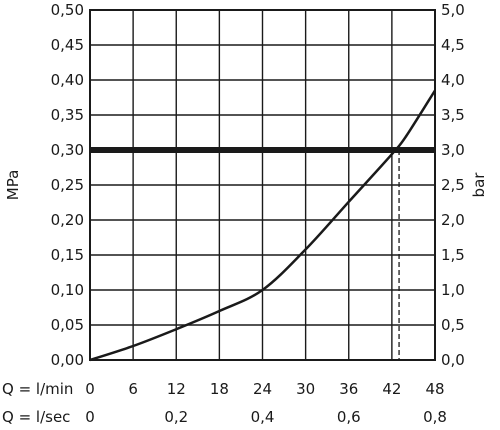  What do you see at coordinates (67, 115) in the screenshot?
I see `left-tick-label: 0,35` at bounding box center [67, 115].